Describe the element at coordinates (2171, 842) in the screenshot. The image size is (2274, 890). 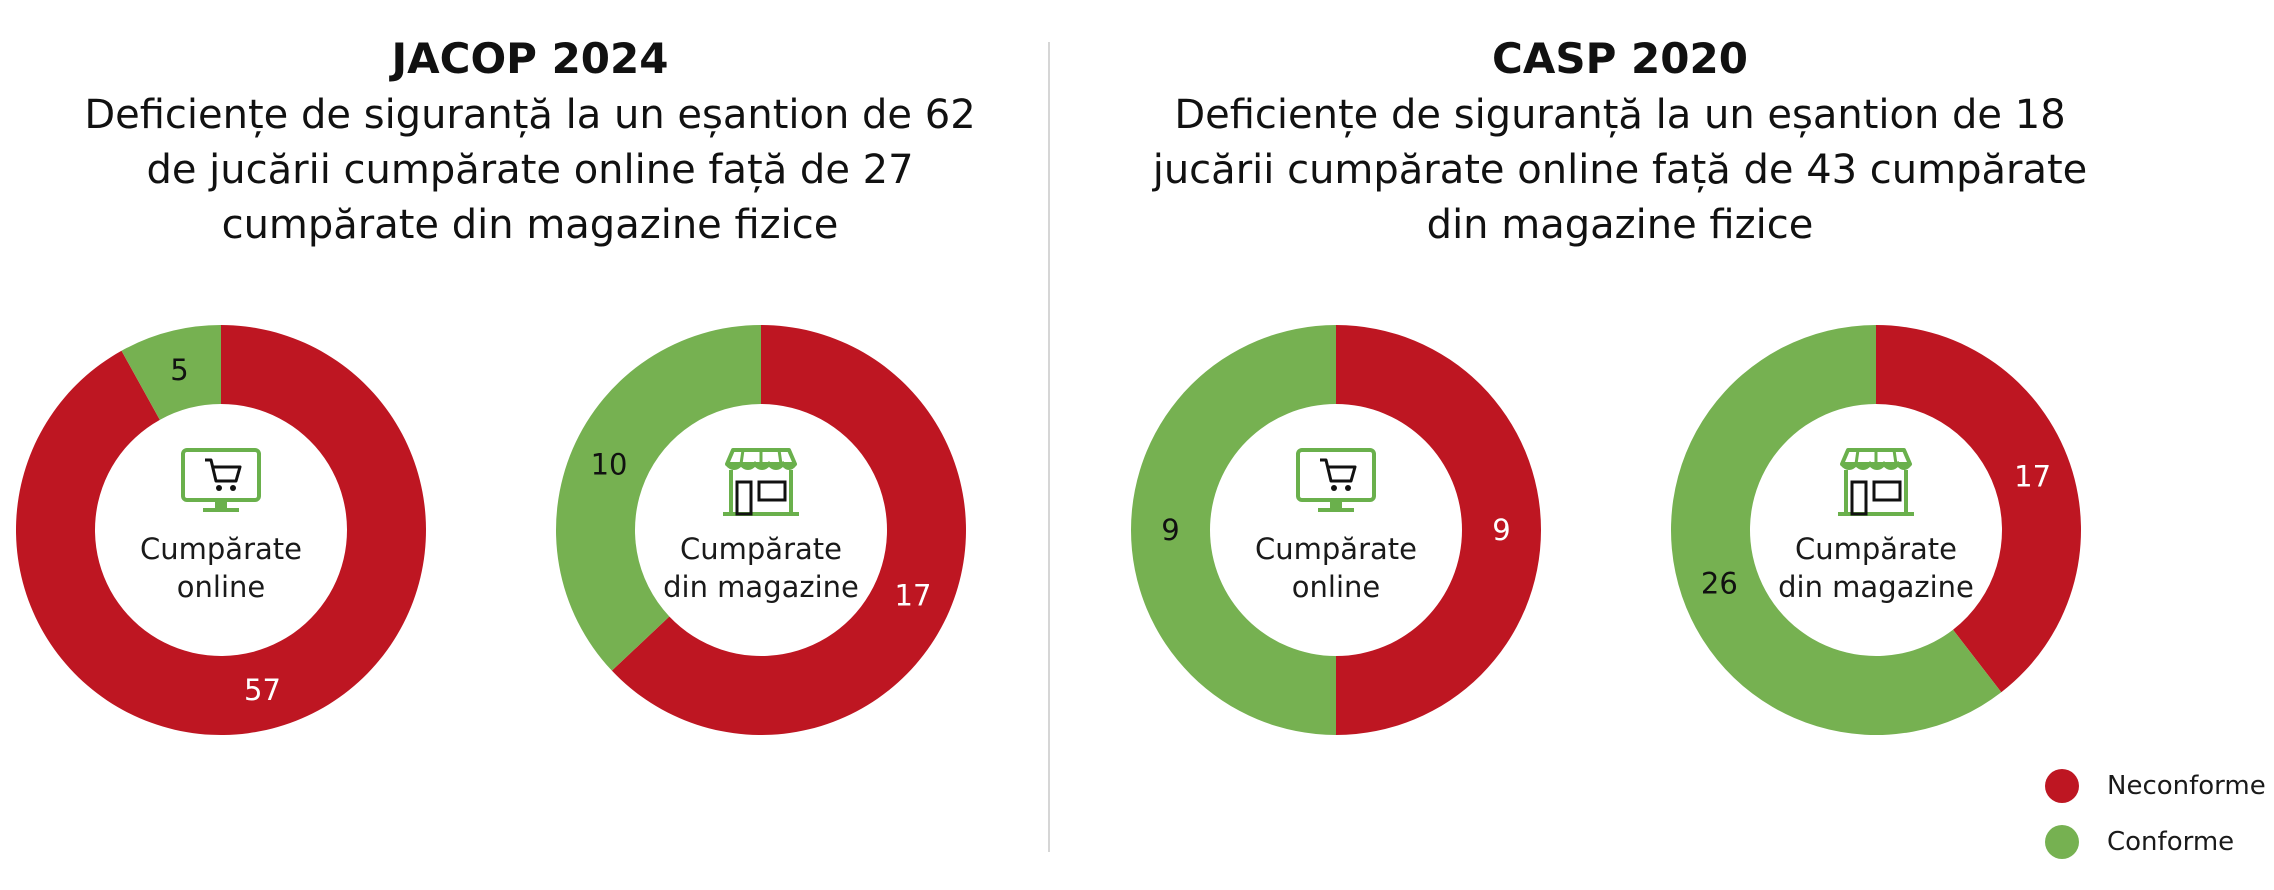
I see `legend-label-conforme: Conforme` at that location.